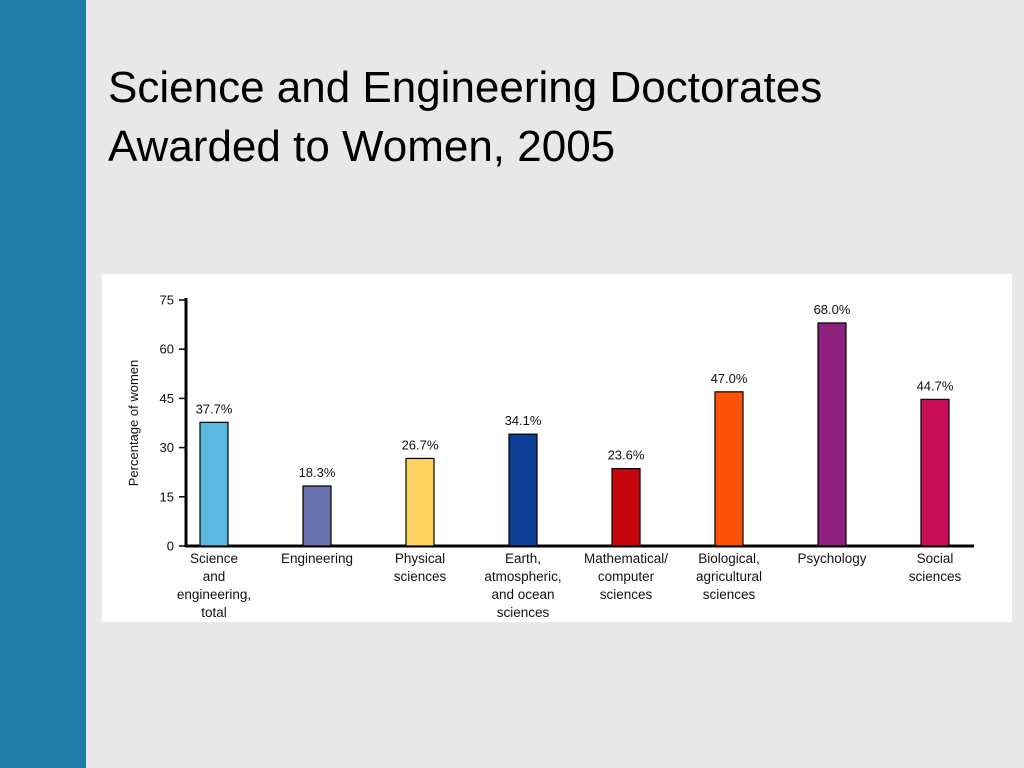  What do you see at coordinates (522, 576) in the screenshot?
I see `category-label-line: atmospheric,` at bounding box center [522, 576].